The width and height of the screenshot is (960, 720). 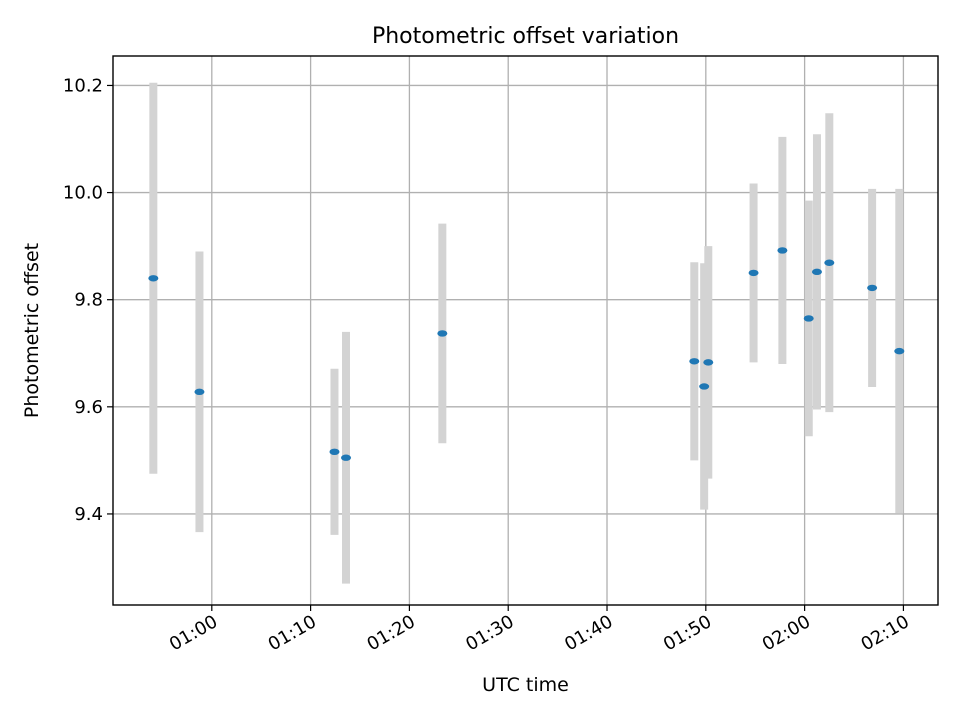 What do you see at coordinates (525, 36) in the screenshot?
I see `chart-title: Photometric offset variation` at bounding box center [525, 36].